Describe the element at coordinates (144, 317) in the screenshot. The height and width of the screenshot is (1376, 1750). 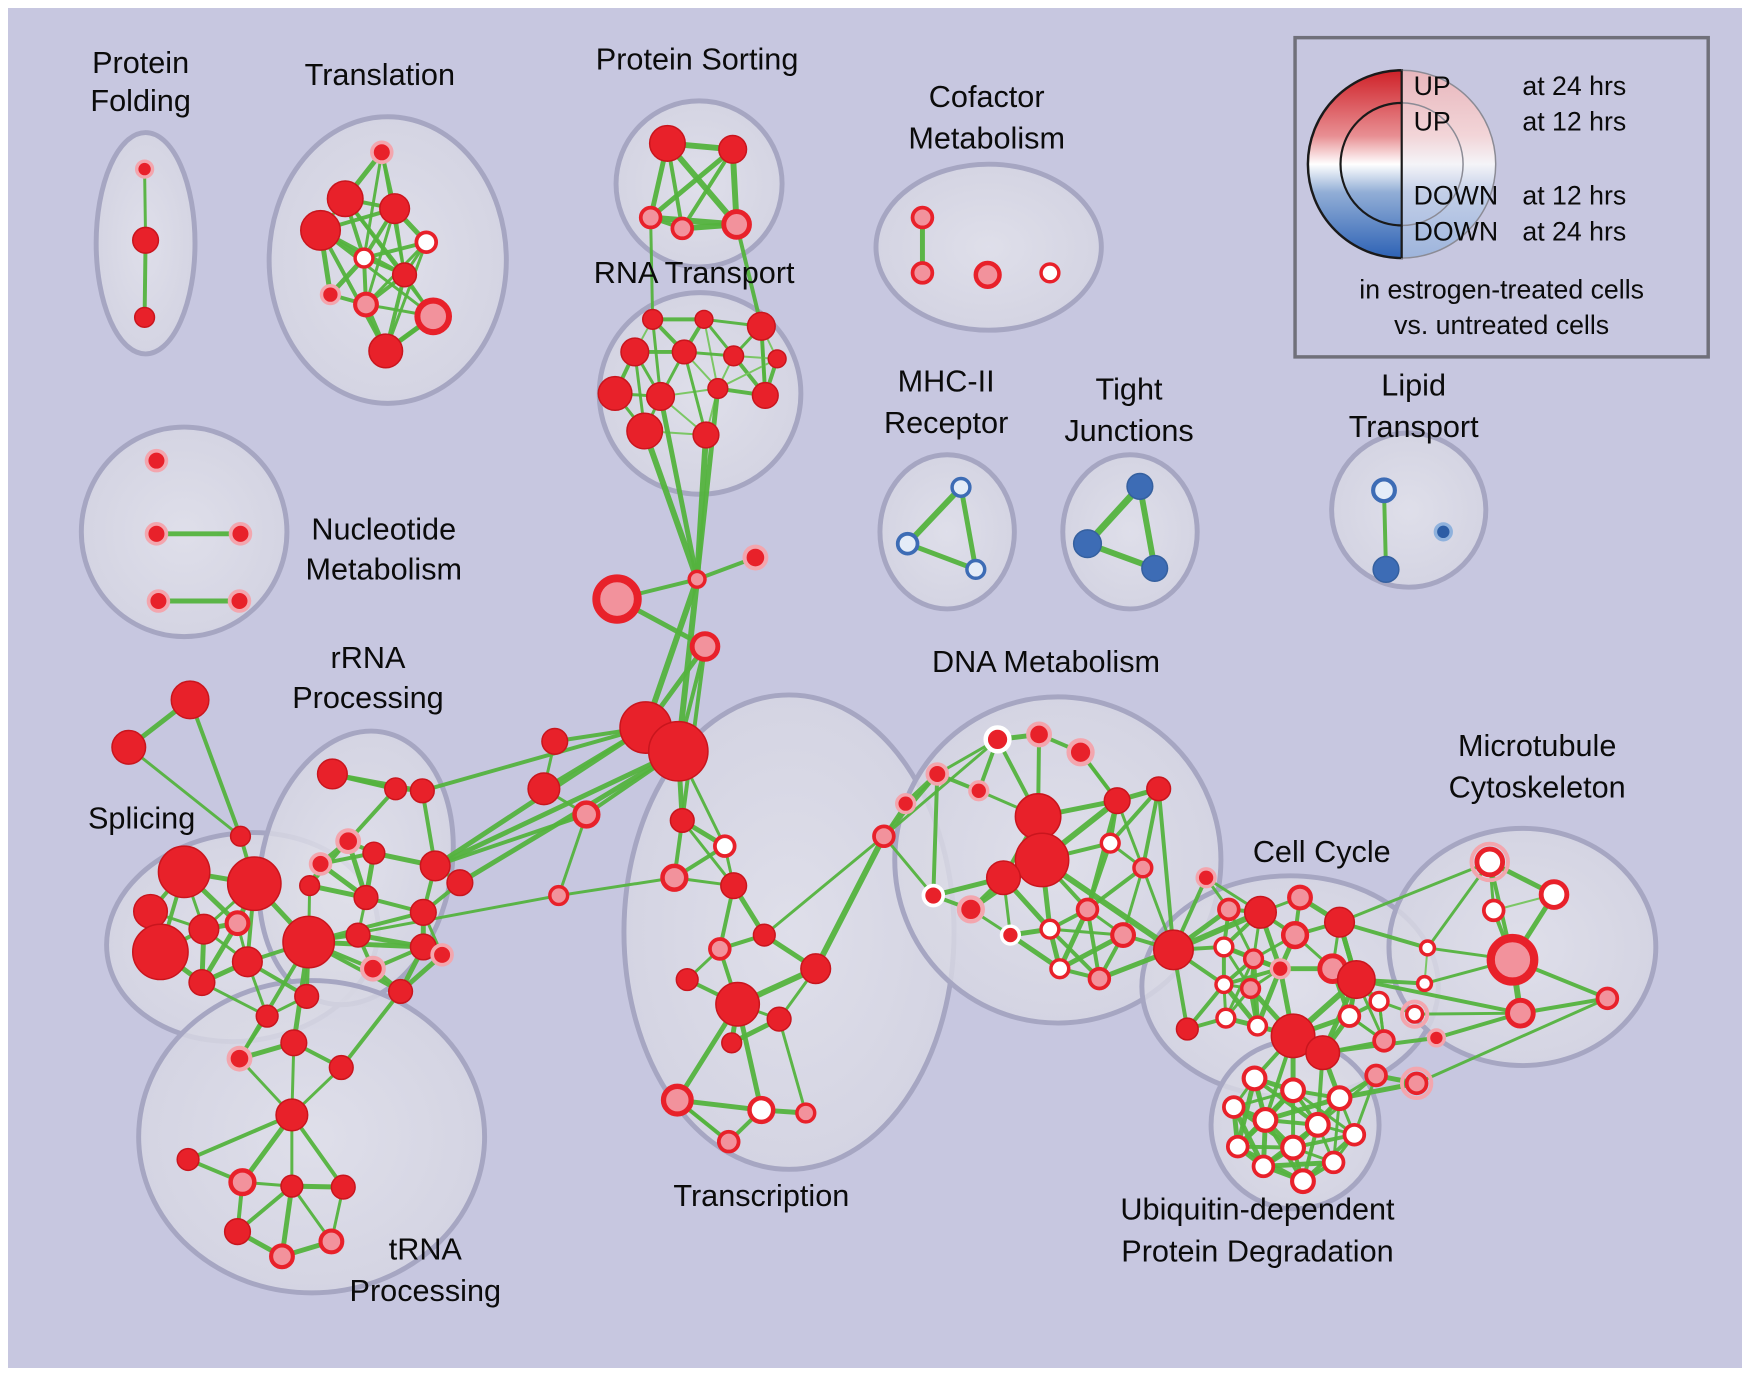
I see `gene-node-protein-folding` at that location.